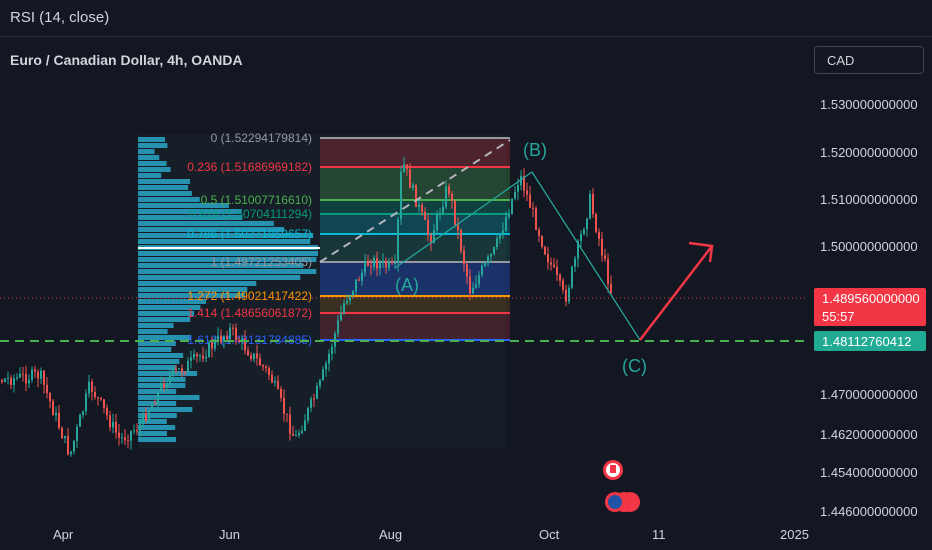 This screenshot has width=932, height=550. I want to click on wave-label-b: (B), so click(535, 150).